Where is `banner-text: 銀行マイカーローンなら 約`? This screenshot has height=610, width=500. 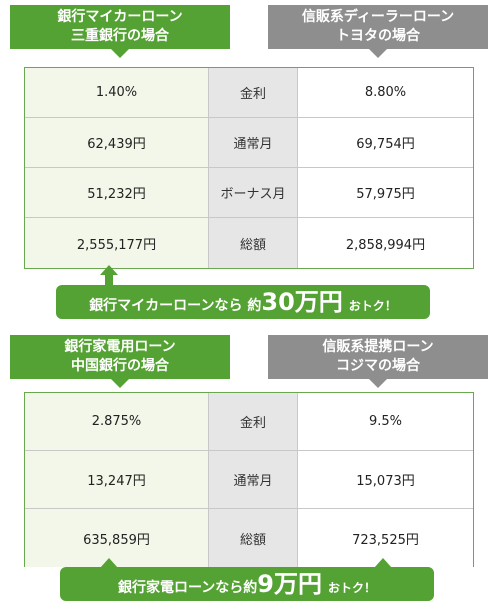
banner-text: 銀行マイカーローンなら 約 is located at coordinates (175, 306).